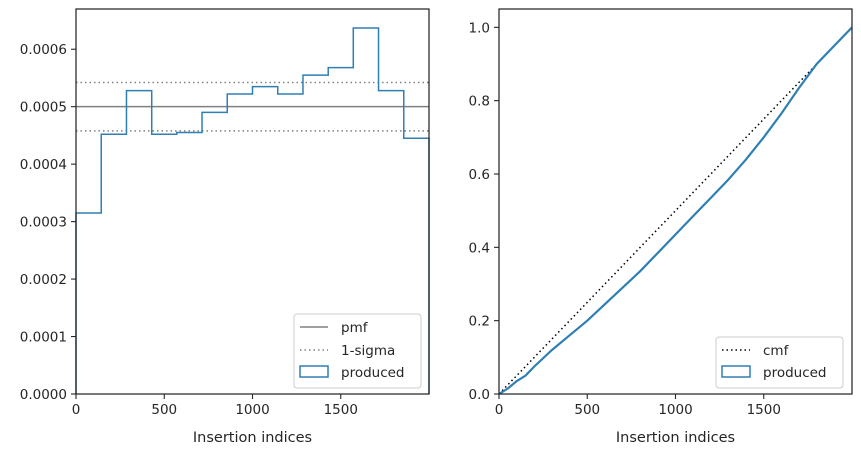 The width and height of the screenshot is (861, 457). What do you see at coordinates (764, 410) in the screenshot?
I see `cmf-xtick-label: 1500` at bounding box center [764, 410].